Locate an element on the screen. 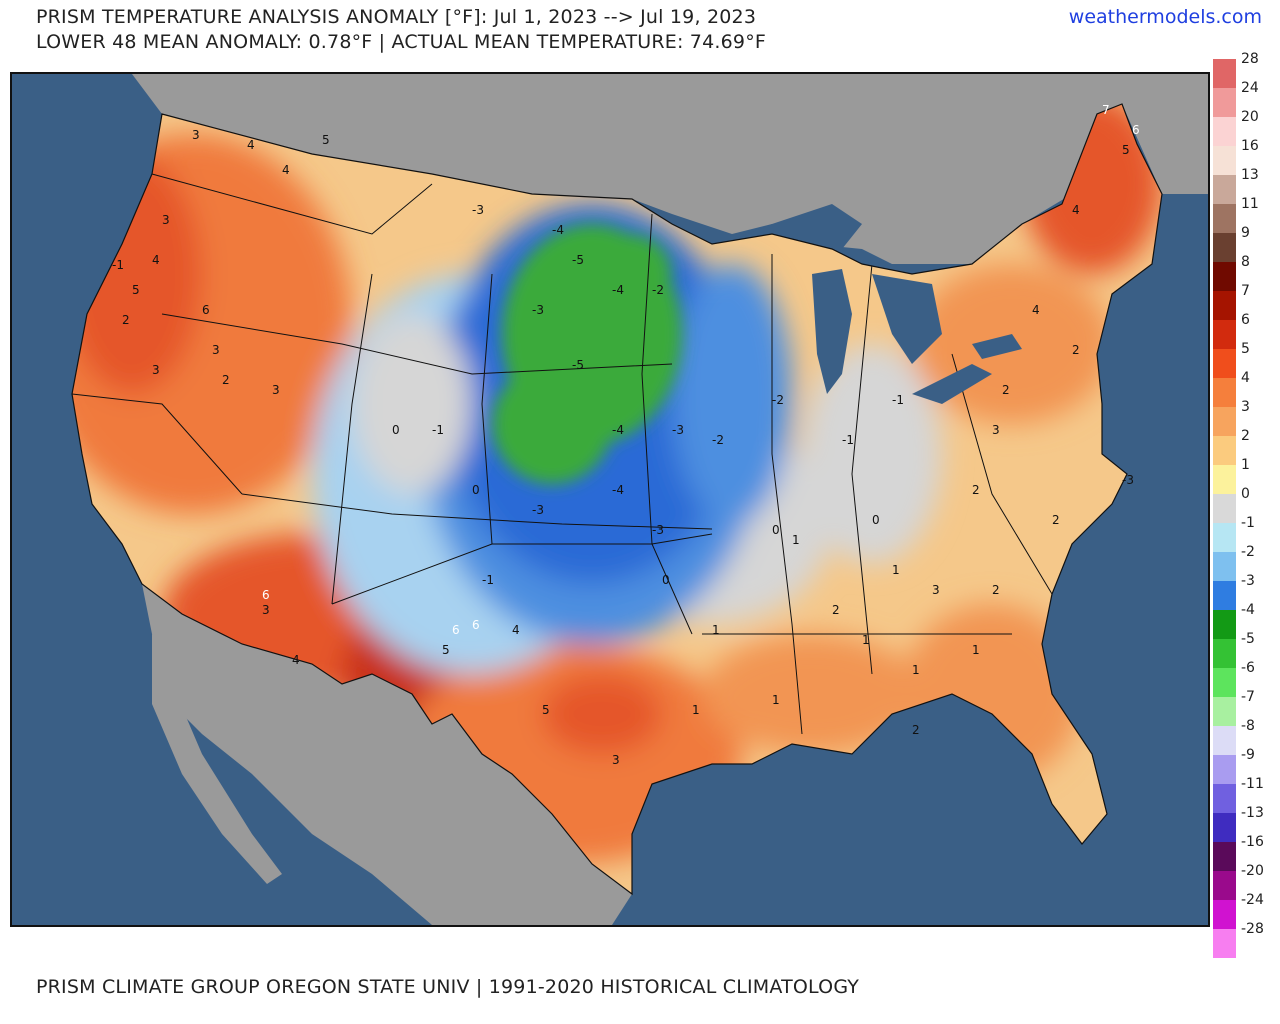 The width and height of the screenshot is (1280, 1024). legend-entry: 4 is located at coordinates (1243, 388).